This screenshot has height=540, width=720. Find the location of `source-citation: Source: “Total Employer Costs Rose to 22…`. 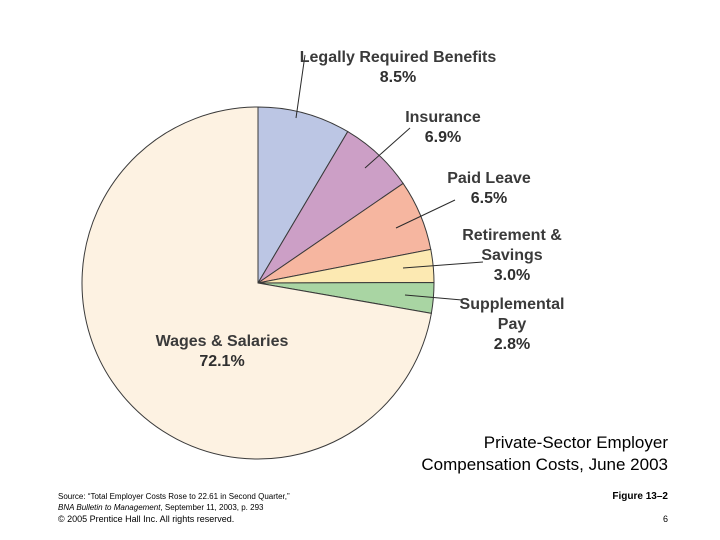

source-citation: Source: “Total Employer Costs Rose to 22… is located at coordinates (218, 502).